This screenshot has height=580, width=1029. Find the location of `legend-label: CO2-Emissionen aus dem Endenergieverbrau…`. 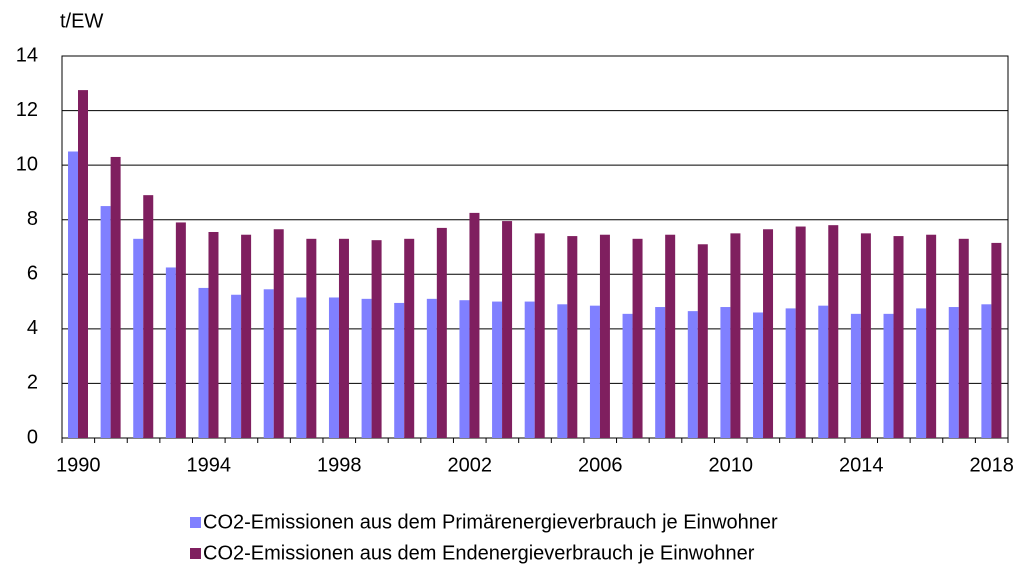

legend-label: CO2-Emissionen aus dem Endenergieverbrau… is located at coordinates (479, 553).